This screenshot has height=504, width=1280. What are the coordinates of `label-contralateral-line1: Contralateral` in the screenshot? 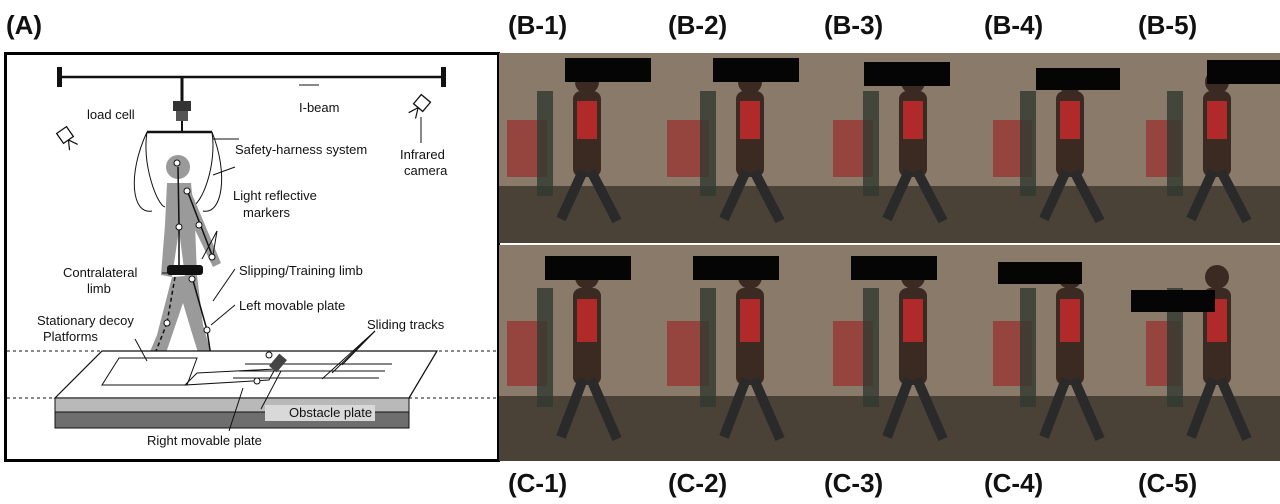 It's located at (100, 272).